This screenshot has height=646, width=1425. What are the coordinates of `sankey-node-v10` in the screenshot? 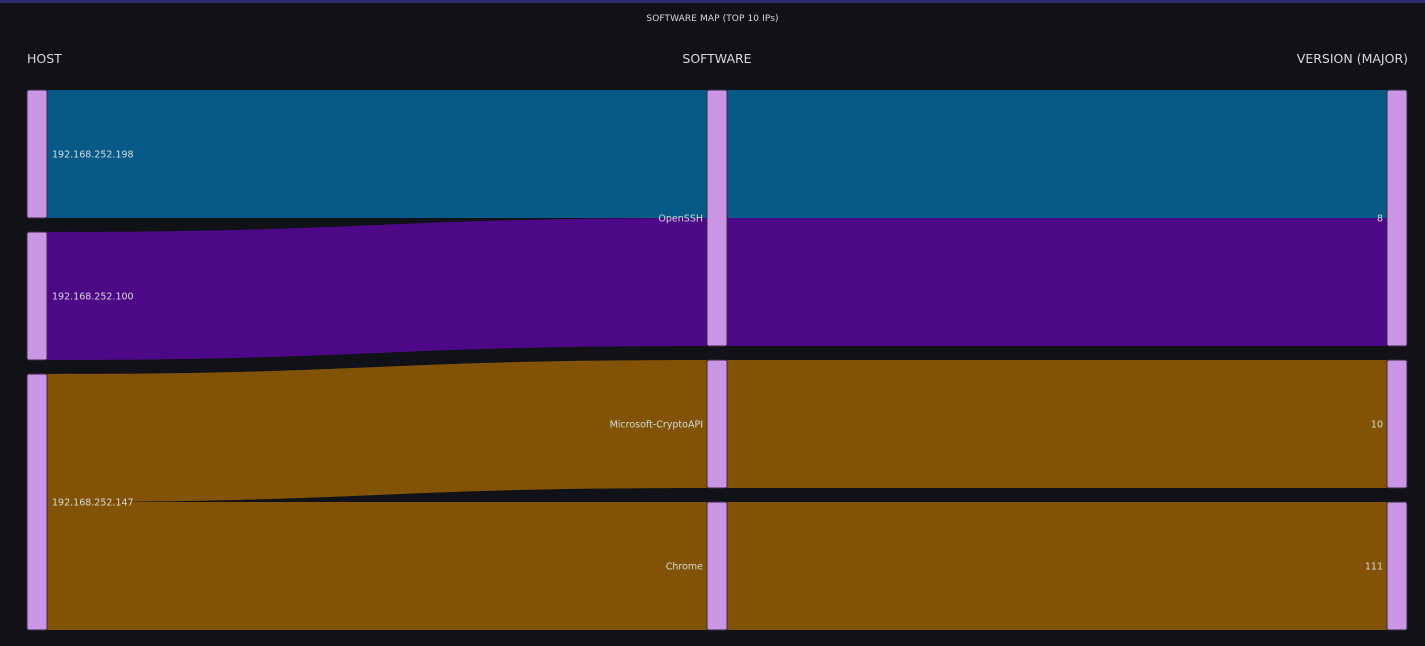 It's located at (1397, 424).